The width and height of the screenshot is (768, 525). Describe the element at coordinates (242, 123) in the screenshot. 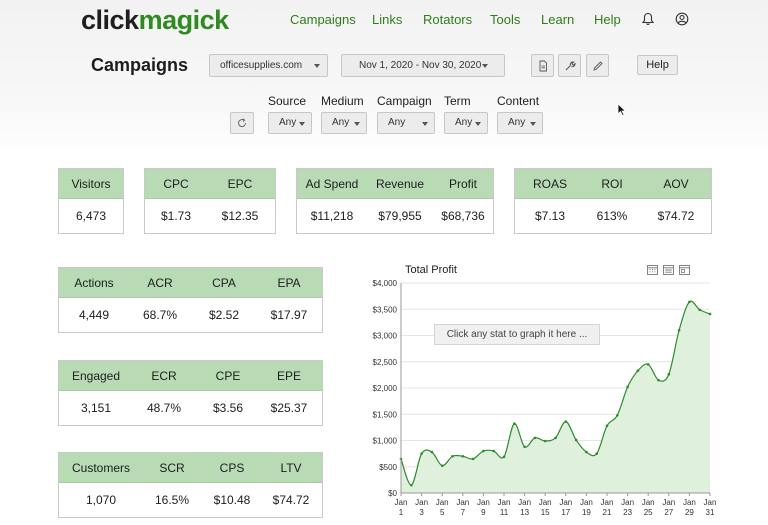

I see `refresh-button` at that location.